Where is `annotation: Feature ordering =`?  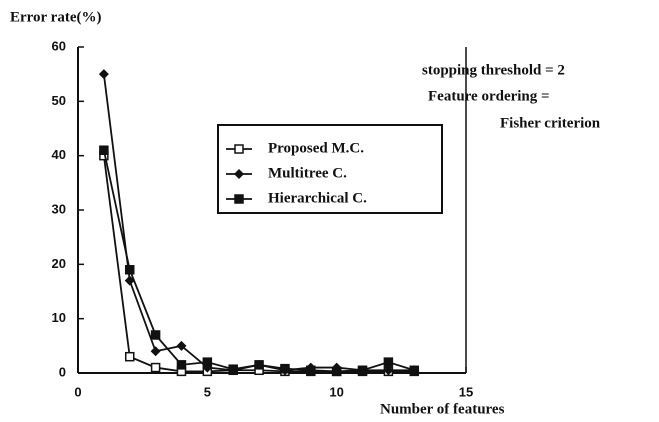 annotation: Feature ordering = is located at coordinates (489, 96).